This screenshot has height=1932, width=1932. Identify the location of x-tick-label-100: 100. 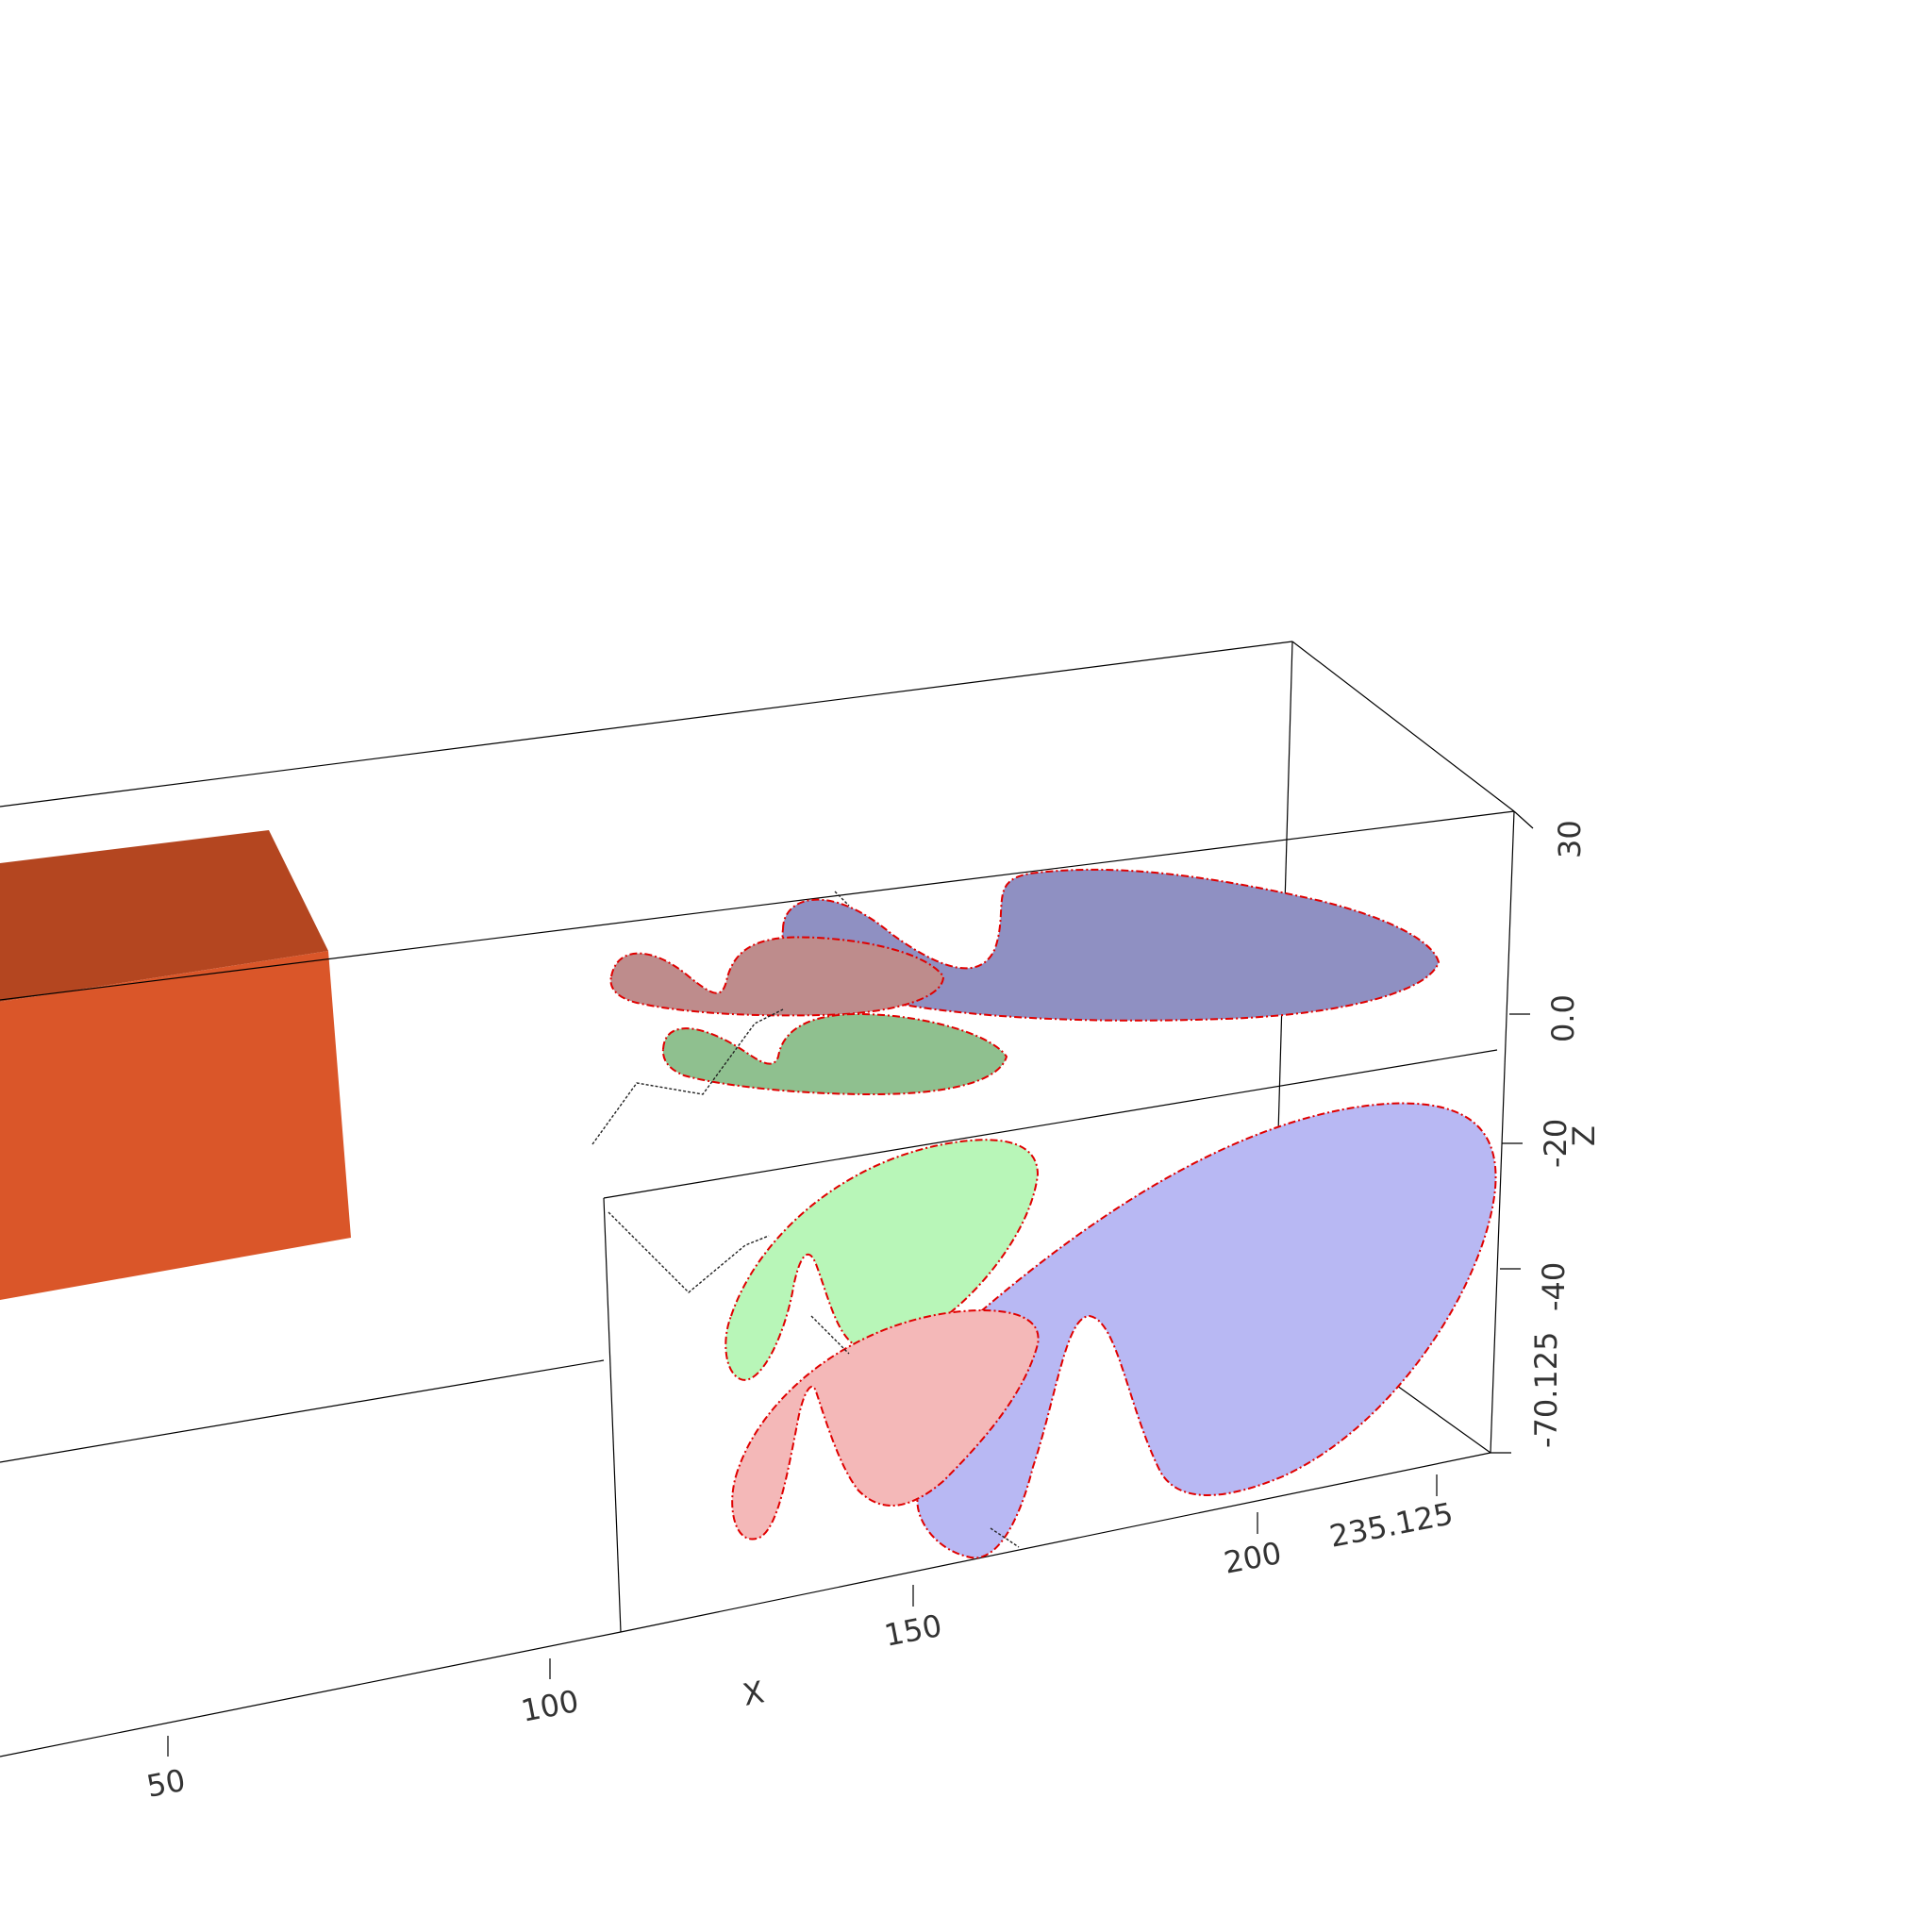
(550, 1706).